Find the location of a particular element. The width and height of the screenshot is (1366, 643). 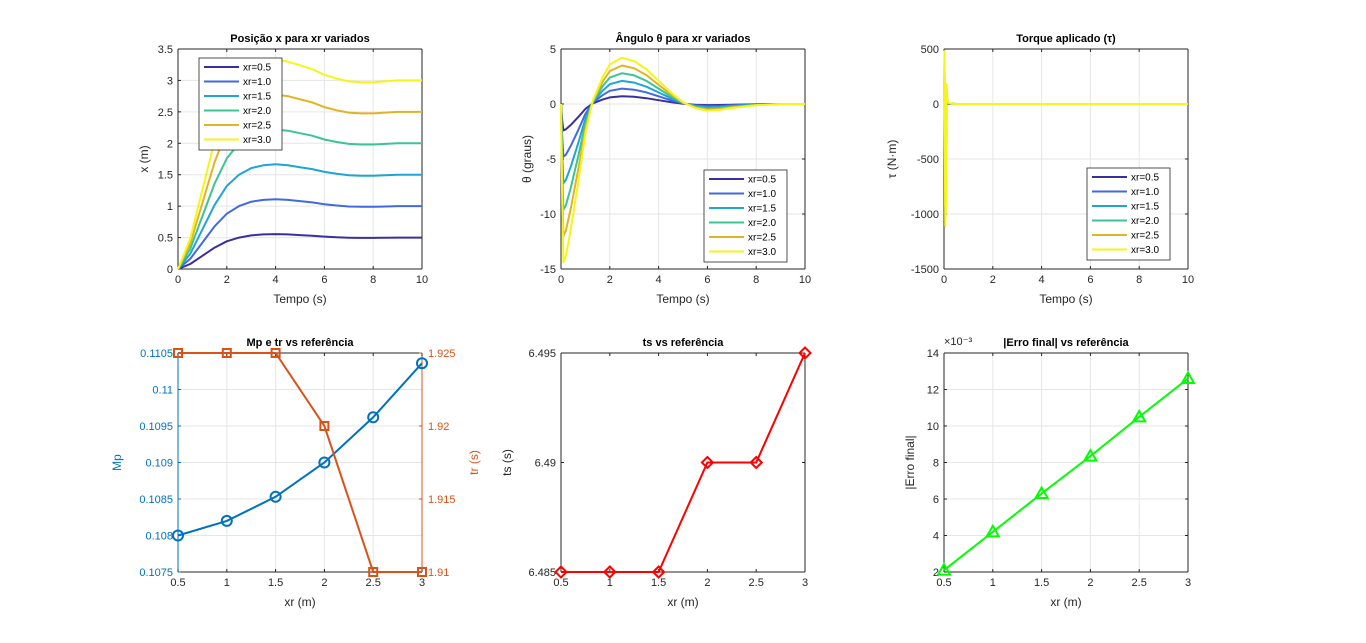

tr-series-line is located at coordinates (300, 462).